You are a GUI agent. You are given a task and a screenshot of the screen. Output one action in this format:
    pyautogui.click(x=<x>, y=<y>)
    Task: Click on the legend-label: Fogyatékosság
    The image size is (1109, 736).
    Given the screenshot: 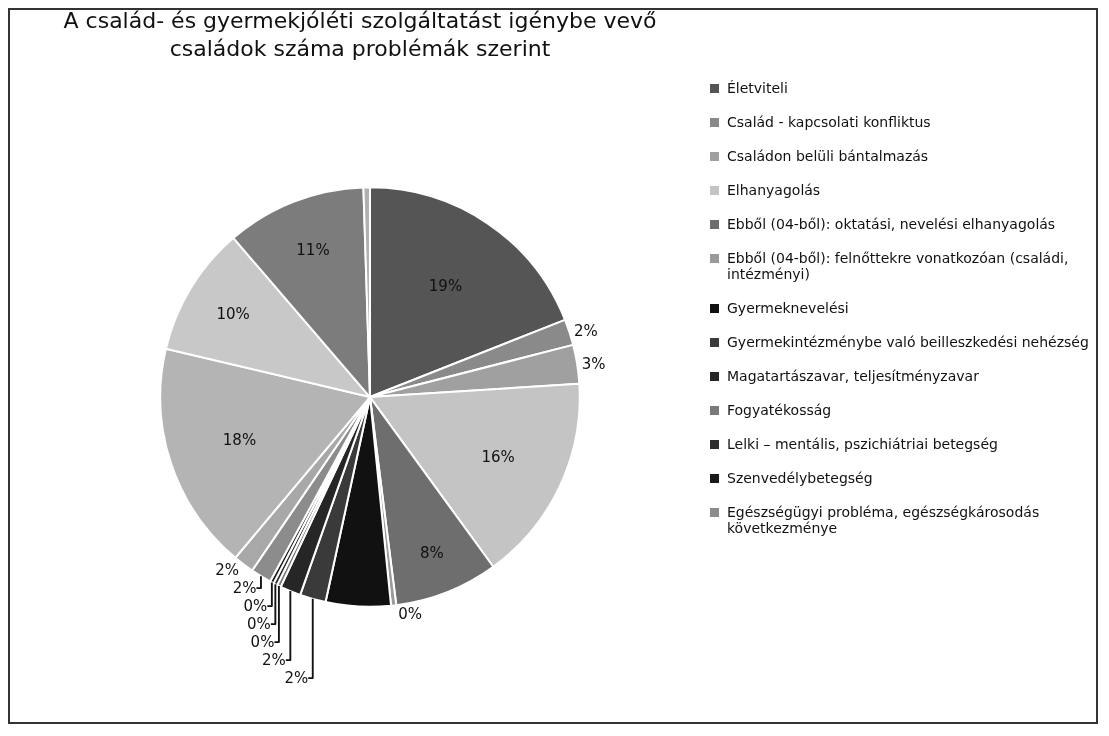 What is the action you would take?
    pyautogui.click(x=779, y=410)
    